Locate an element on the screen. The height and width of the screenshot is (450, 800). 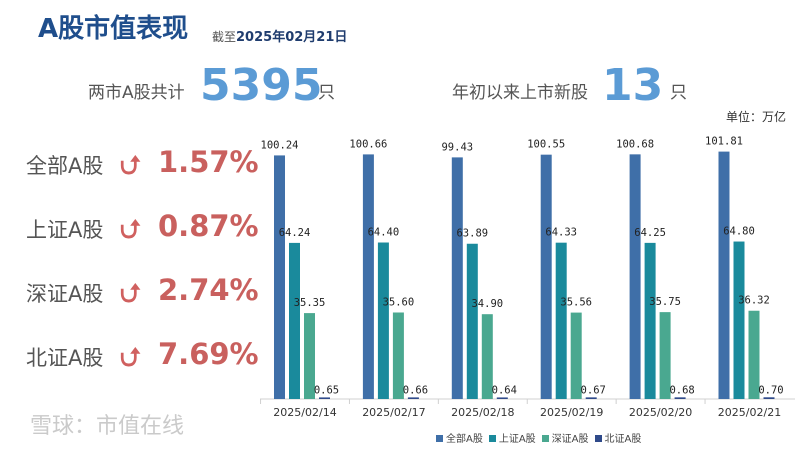
x-tick-label: 2025/02/17 is located at coordinates (393, 412).